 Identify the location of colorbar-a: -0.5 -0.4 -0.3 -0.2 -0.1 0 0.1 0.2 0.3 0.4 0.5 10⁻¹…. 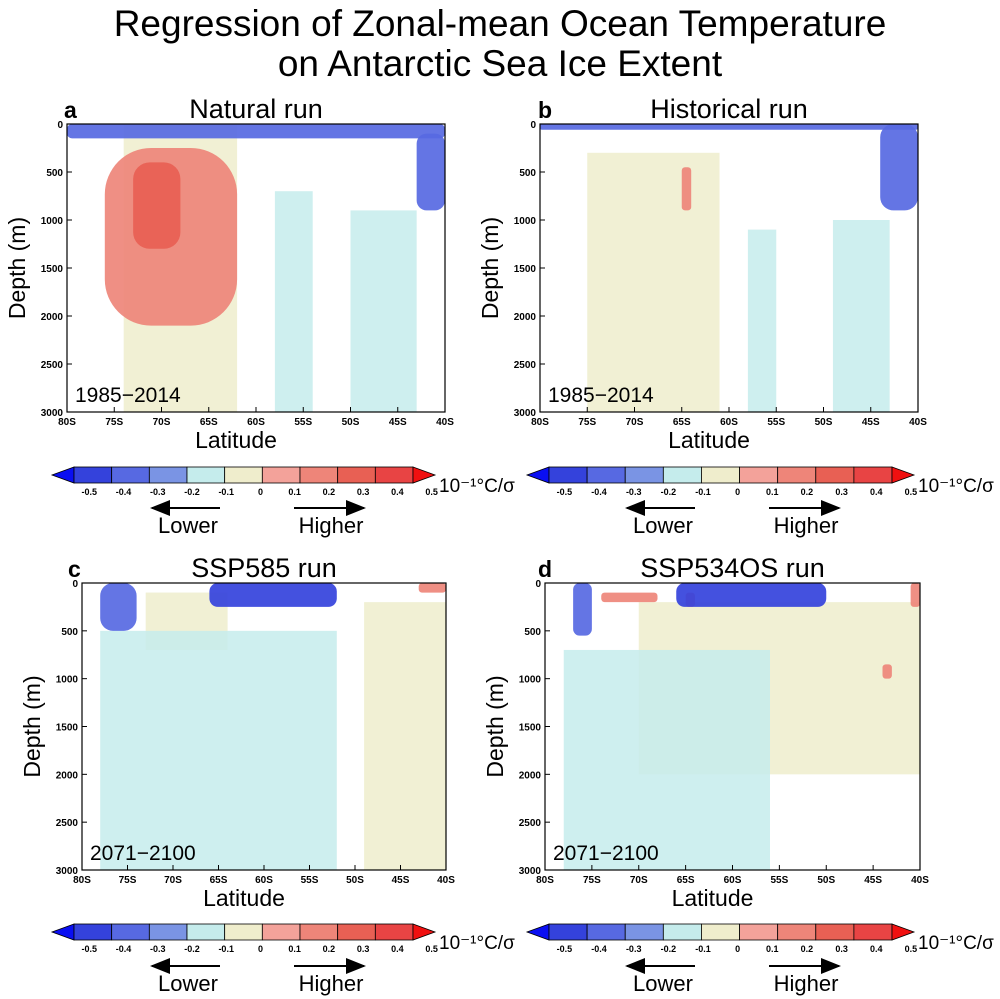
(282, 502).